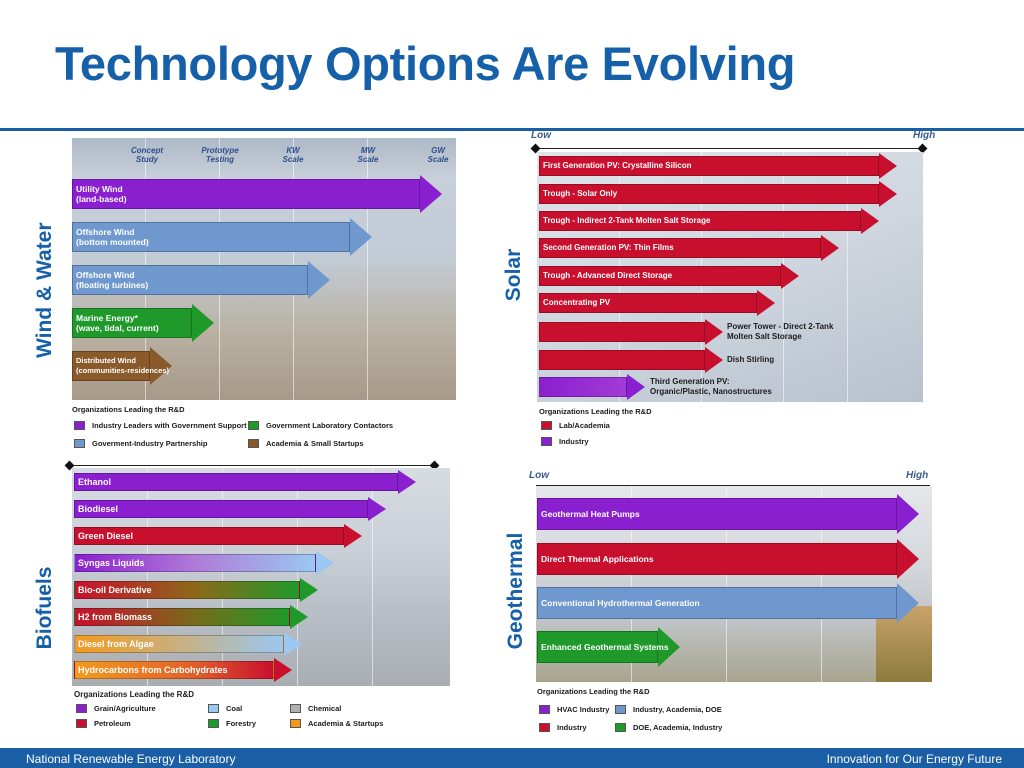 The image size is (1024, 768). I want to click on solar-legend-title: Organizations Leading the R&D, so click(595, 411).